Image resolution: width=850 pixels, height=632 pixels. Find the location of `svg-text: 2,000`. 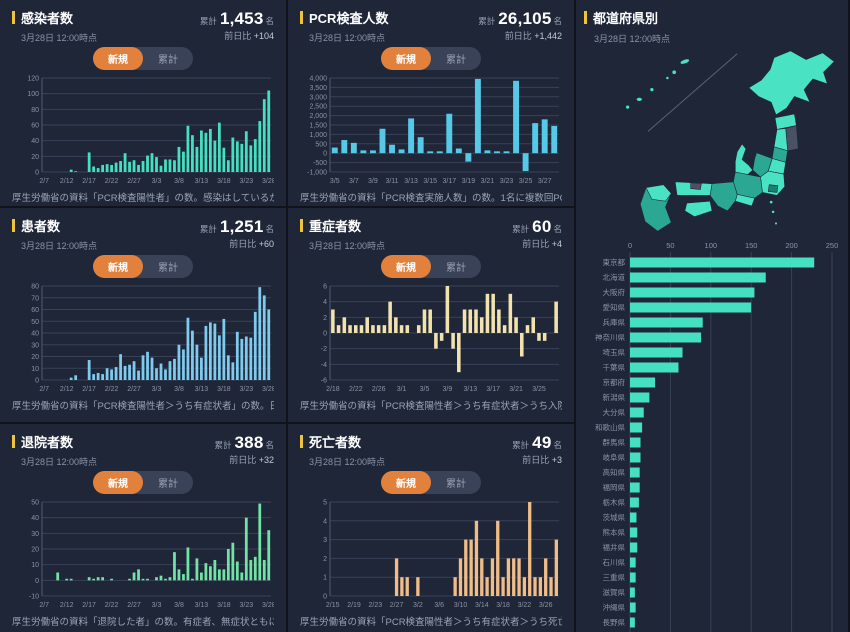

svg-text: 2,000 is located at coordinates (318, 116).